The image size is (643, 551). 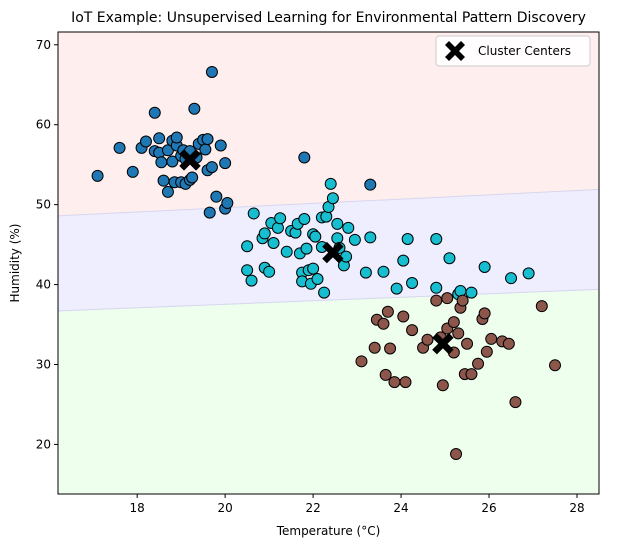 What do you see at coordinates (524, 51) in the screenshot?
I see `legend-label: Cluster Centers` at bounding box center [524, 51].